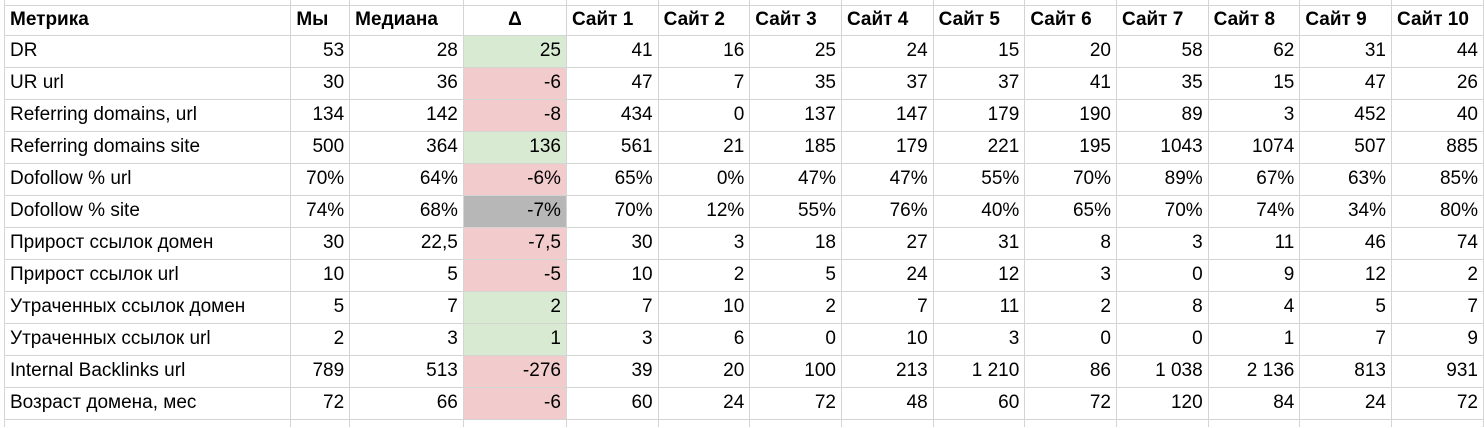 The width and height of the screenshot is (1484, 428). What do you see at coordinates (1162, 51) in the screenshot?
I see `cell-site-7: 58` at bounding box center [1162, 51].